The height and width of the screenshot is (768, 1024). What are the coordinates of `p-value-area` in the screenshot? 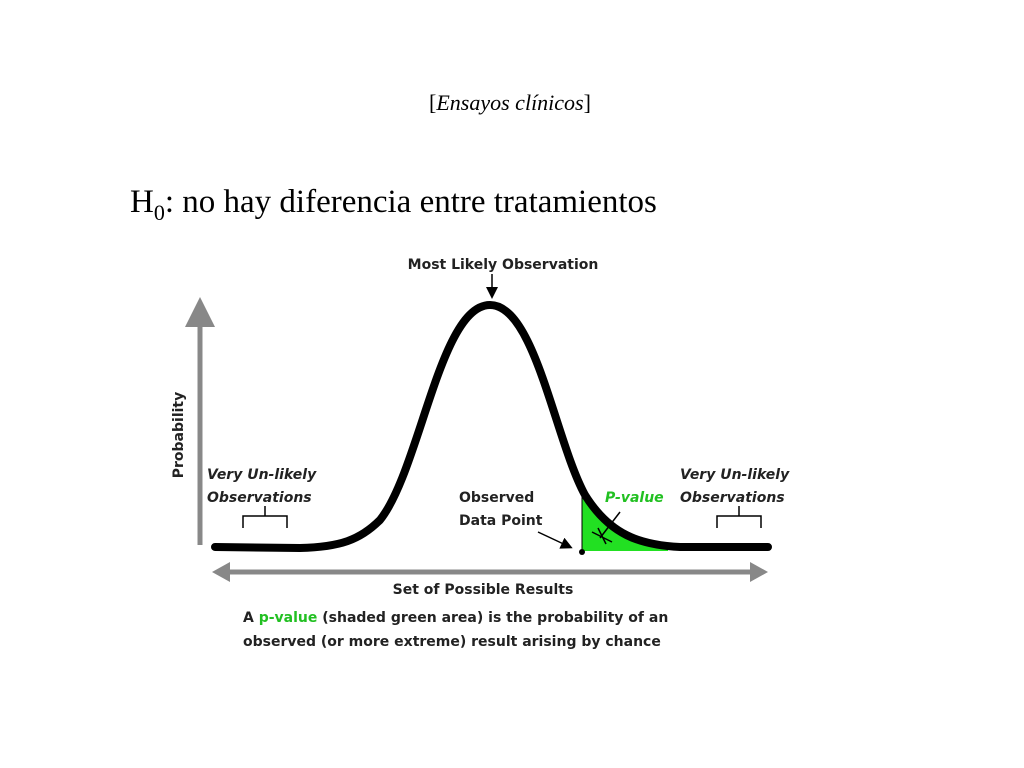 It's located at (625, 520).